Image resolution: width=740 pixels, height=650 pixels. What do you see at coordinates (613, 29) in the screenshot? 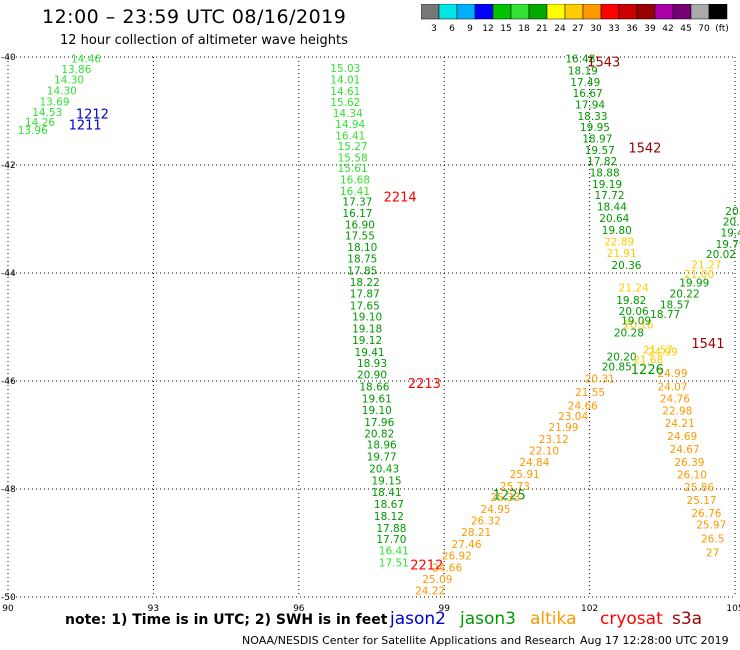
I see `colorbar-label: 33` at bounding box center [613, 29].